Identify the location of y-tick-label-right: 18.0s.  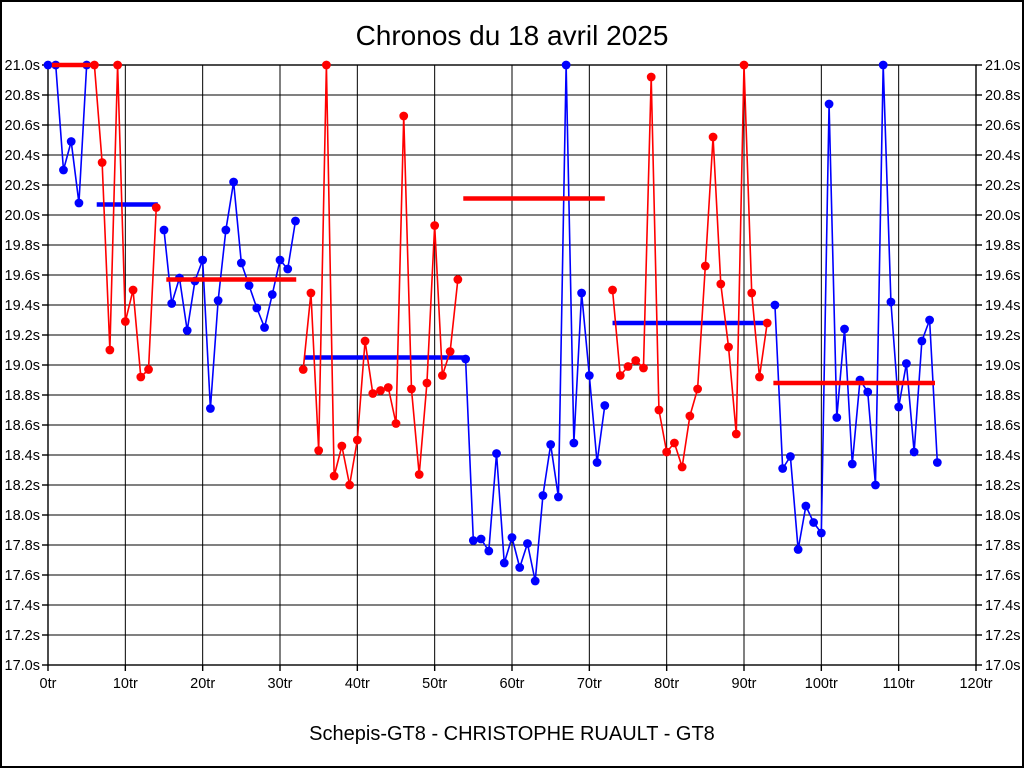
(1002, 516).